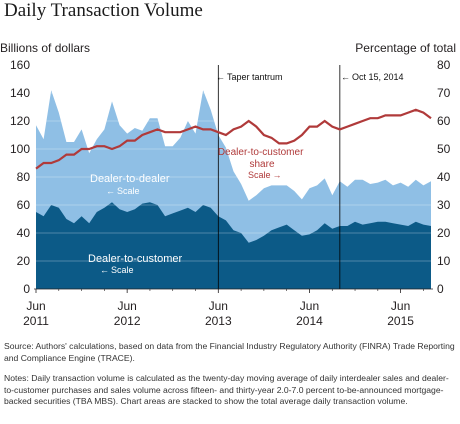 Image resolution: width=460 pixels, height=424 pixels. What do you see at coordinates (309, 321) in the screenshot?
I see `x-tick-year: 2014` at bounding box center [309, 321].